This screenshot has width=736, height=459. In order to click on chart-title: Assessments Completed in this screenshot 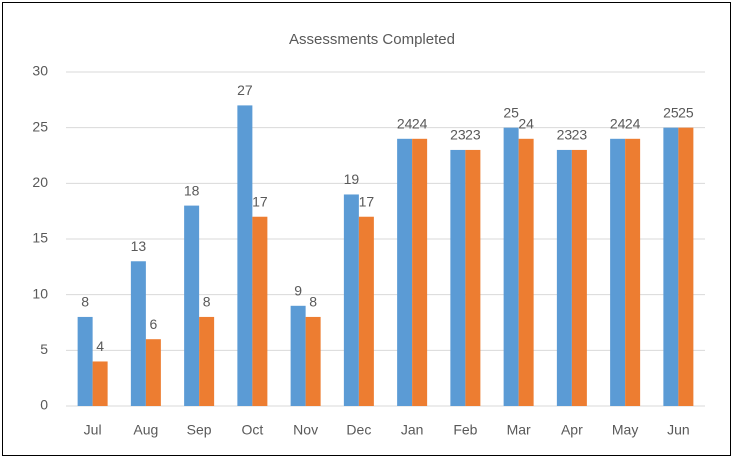, I will do `click(372, 39)`.